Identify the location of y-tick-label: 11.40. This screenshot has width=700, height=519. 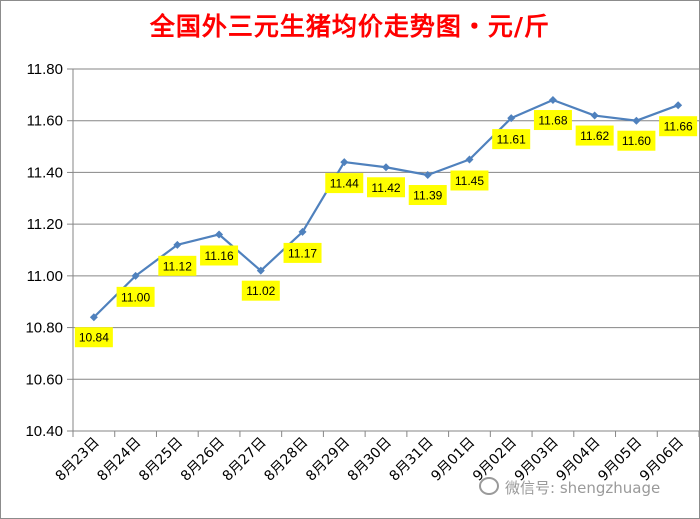
(45, 172).